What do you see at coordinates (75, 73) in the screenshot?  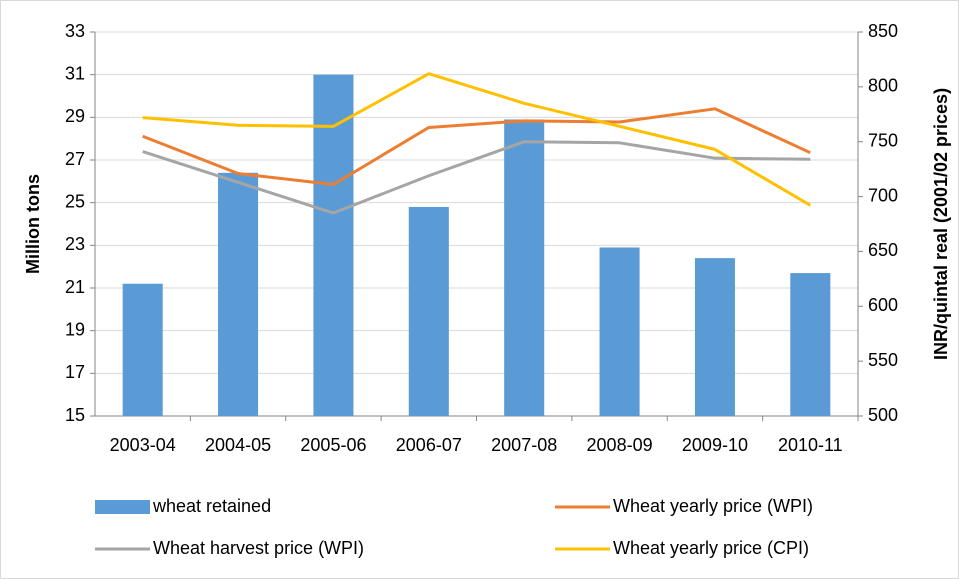 I see `y-tick-label: 31` at bounding box center [75, 73].